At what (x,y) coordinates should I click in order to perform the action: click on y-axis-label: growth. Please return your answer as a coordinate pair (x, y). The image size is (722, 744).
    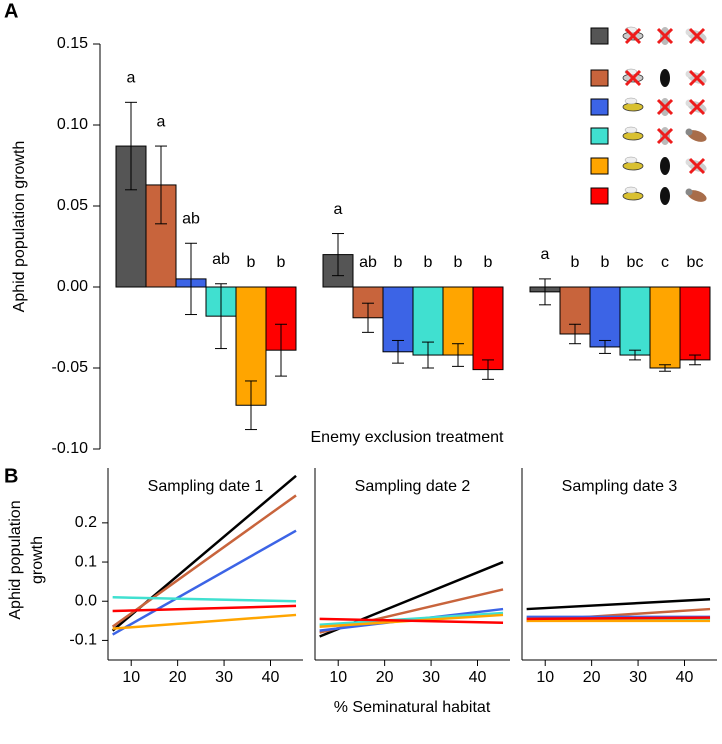
    Looking at the image, I should click on (37, 560).